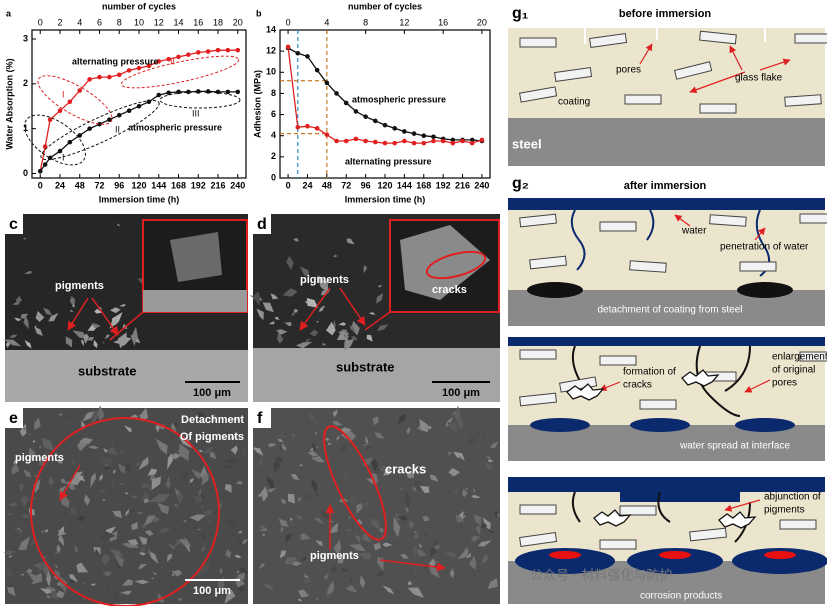 This screenshot has height=606, width=827. What do you see at coordinates (14, 418) in the screenshot?
I see `label-bg` at bounding box center [14, 418].